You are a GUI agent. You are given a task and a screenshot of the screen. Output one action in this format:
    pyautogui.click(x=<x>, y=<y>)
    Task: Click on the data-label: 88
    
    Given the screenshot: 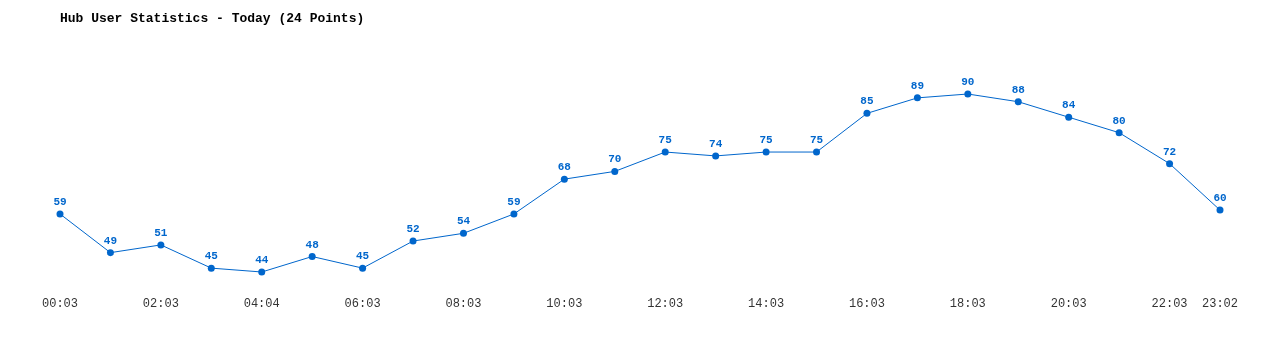 What is the action you would take?
    pyautogui.click(x=1018, y=89)
    